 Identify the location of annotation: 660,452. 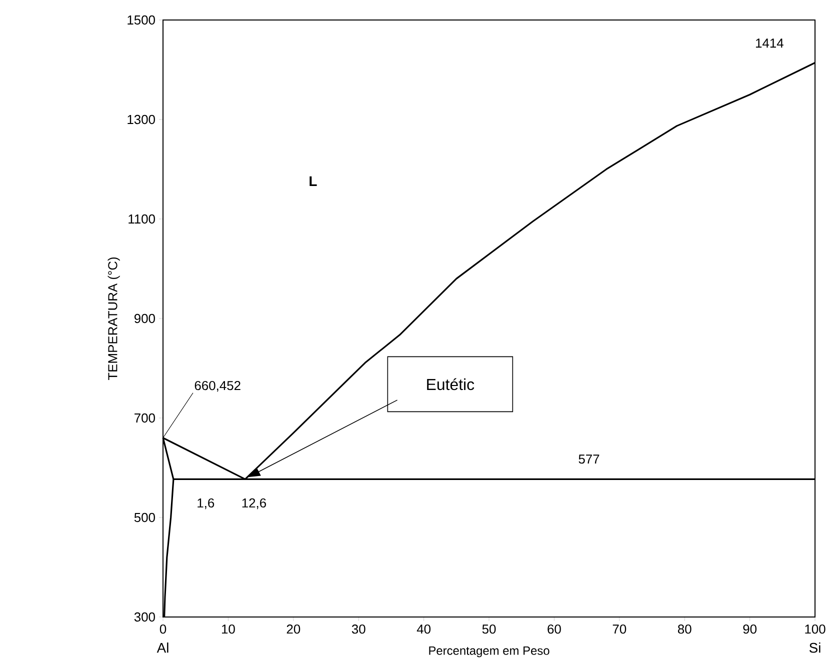
(217, 386).